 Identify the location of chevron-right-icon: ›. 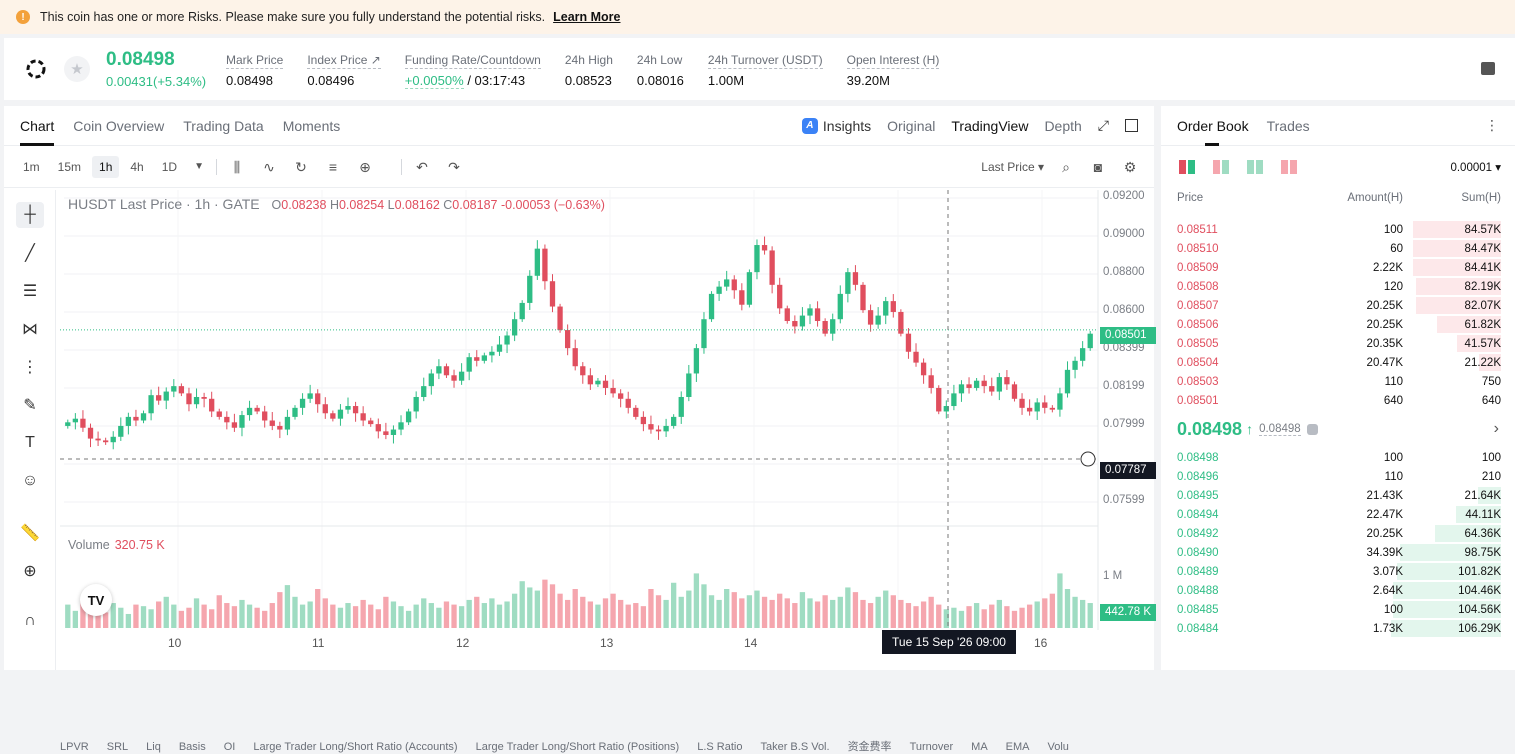
(1496, 428).